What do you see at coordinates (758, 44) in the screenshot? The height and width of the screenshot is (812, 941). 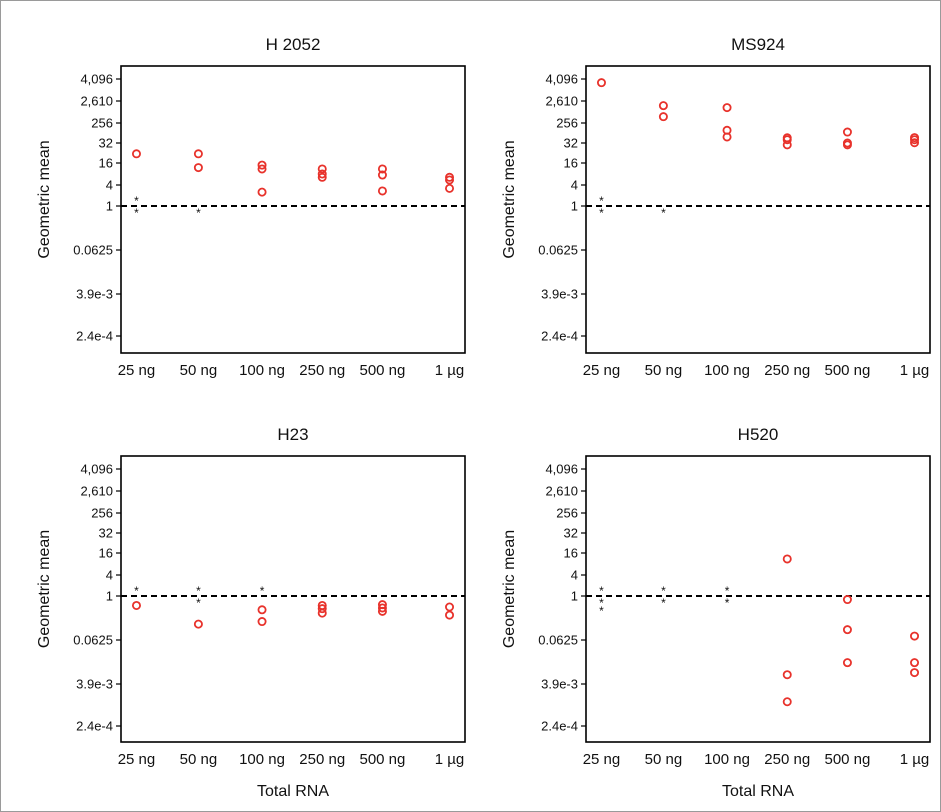 I see `panel-title: MS924` at bounding box center [758, 44].